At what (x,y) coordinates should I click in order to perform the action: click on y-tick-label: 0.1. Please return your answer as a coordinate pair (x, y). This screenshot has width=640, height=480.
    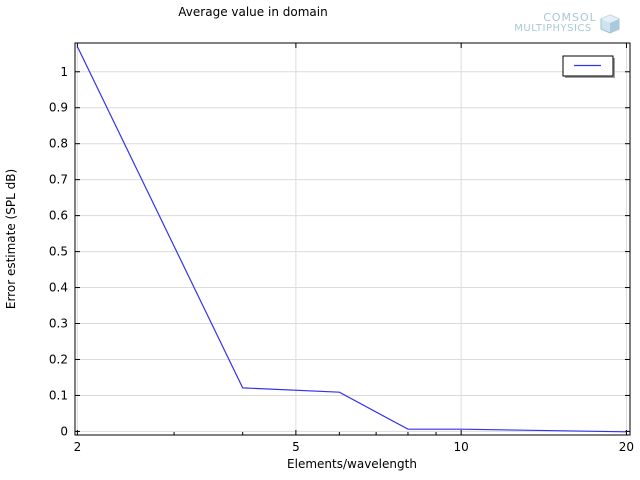
    Looking at the image, I should click on (58, 395).